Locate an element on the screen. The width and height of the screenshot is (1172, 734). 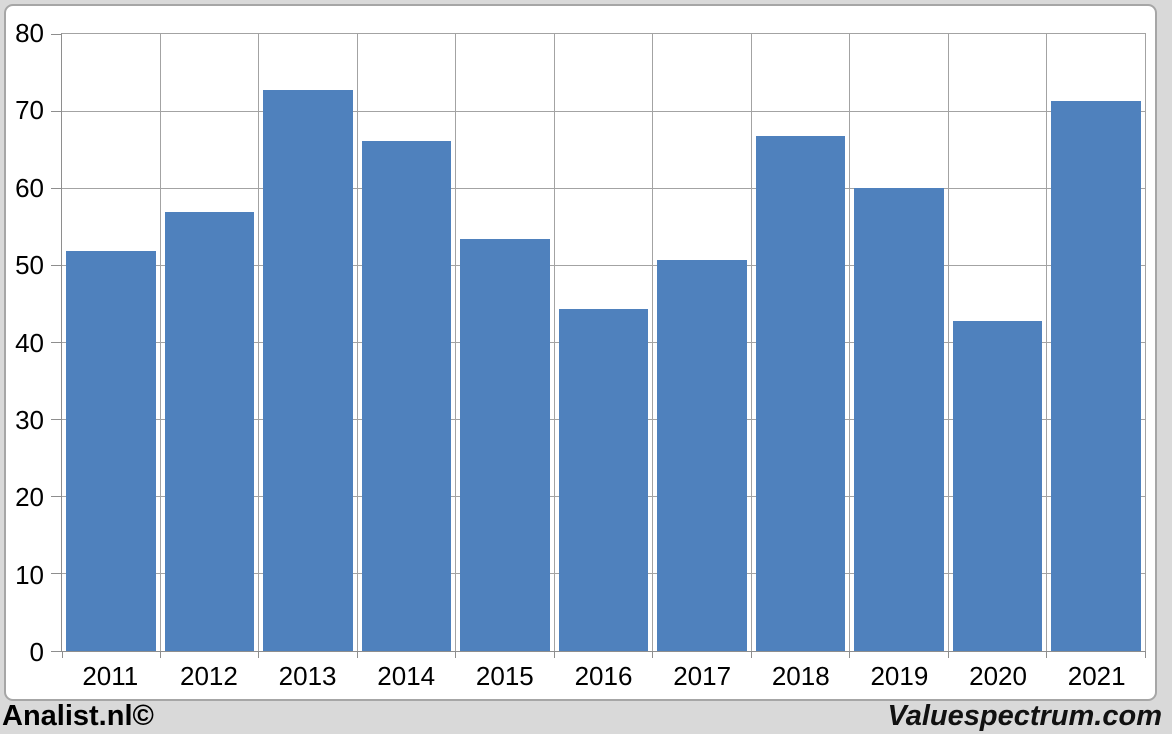
bar-slot-2013 is located at coordinates (308, 342).